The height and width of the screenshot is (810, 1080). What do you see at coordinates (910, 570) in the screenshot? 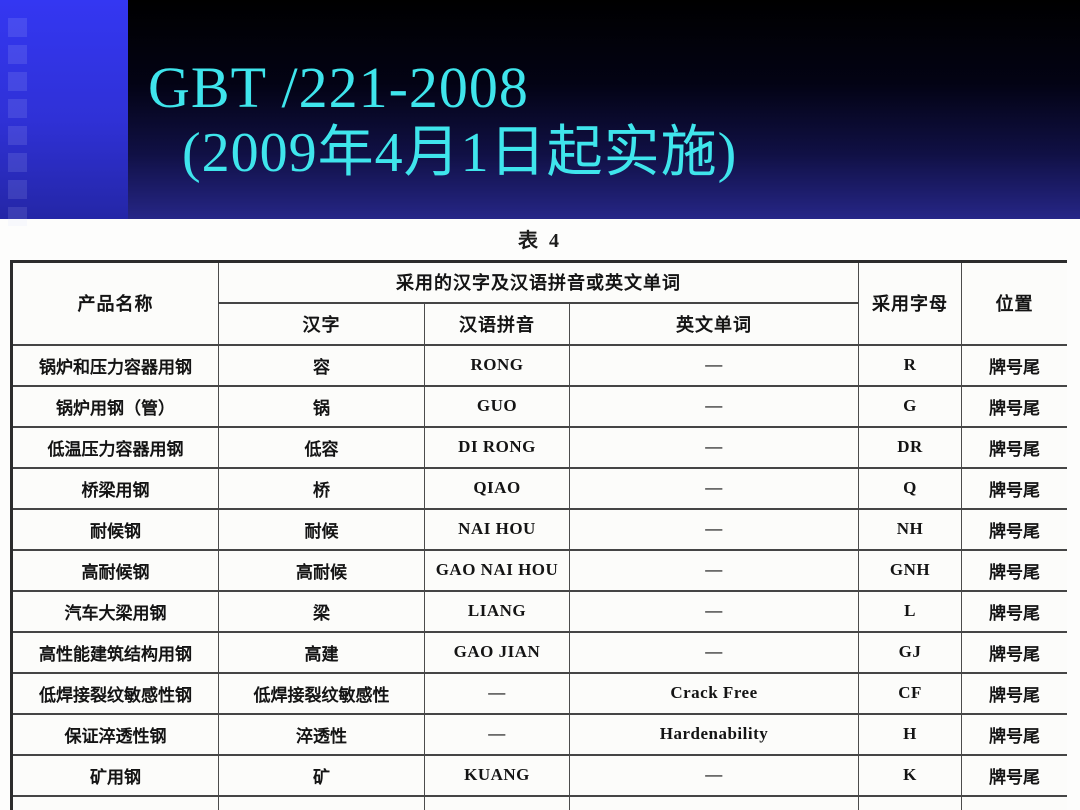
I see `cell-letter: GNH` at bounding box center [910, 570].